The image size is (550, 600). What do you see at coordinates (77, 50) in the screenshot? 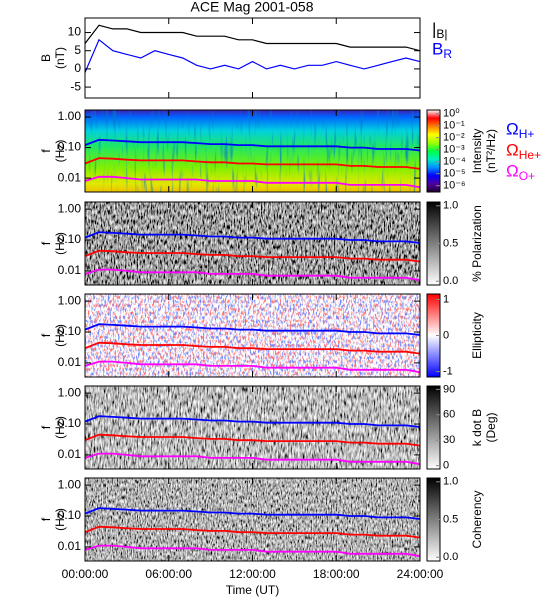
I see `y-tick-label: 5` at bounding box center [77, 50].